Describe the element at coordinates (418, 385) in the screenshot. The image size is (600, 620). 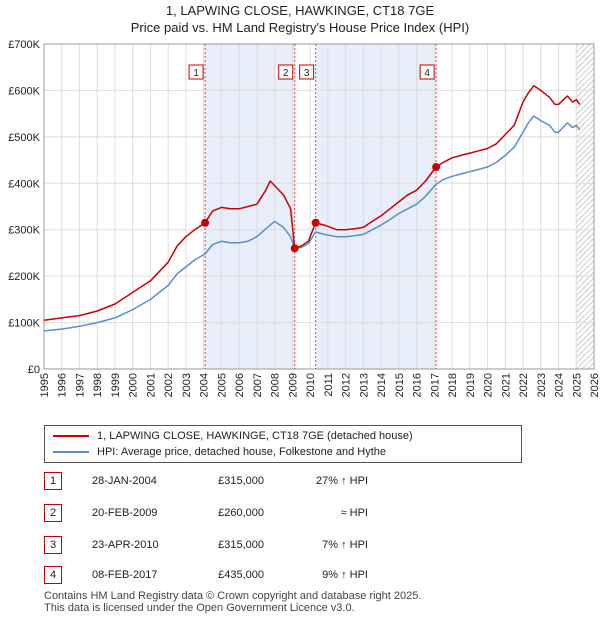
I see `x-tick-label: 2016` at that location.